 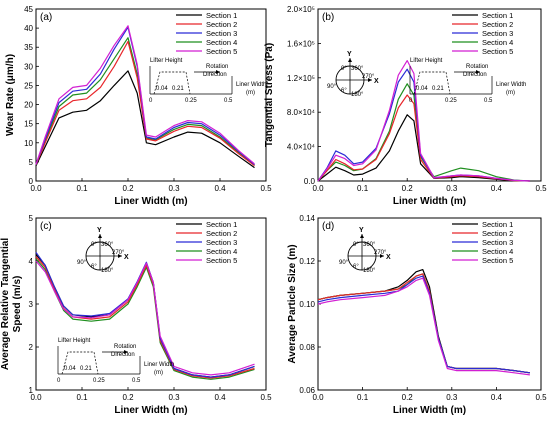 What do you see at coordinates (369, 245) in the screenshot?
I see `angle-360-label: 360°` at bounding box center [369, 245].